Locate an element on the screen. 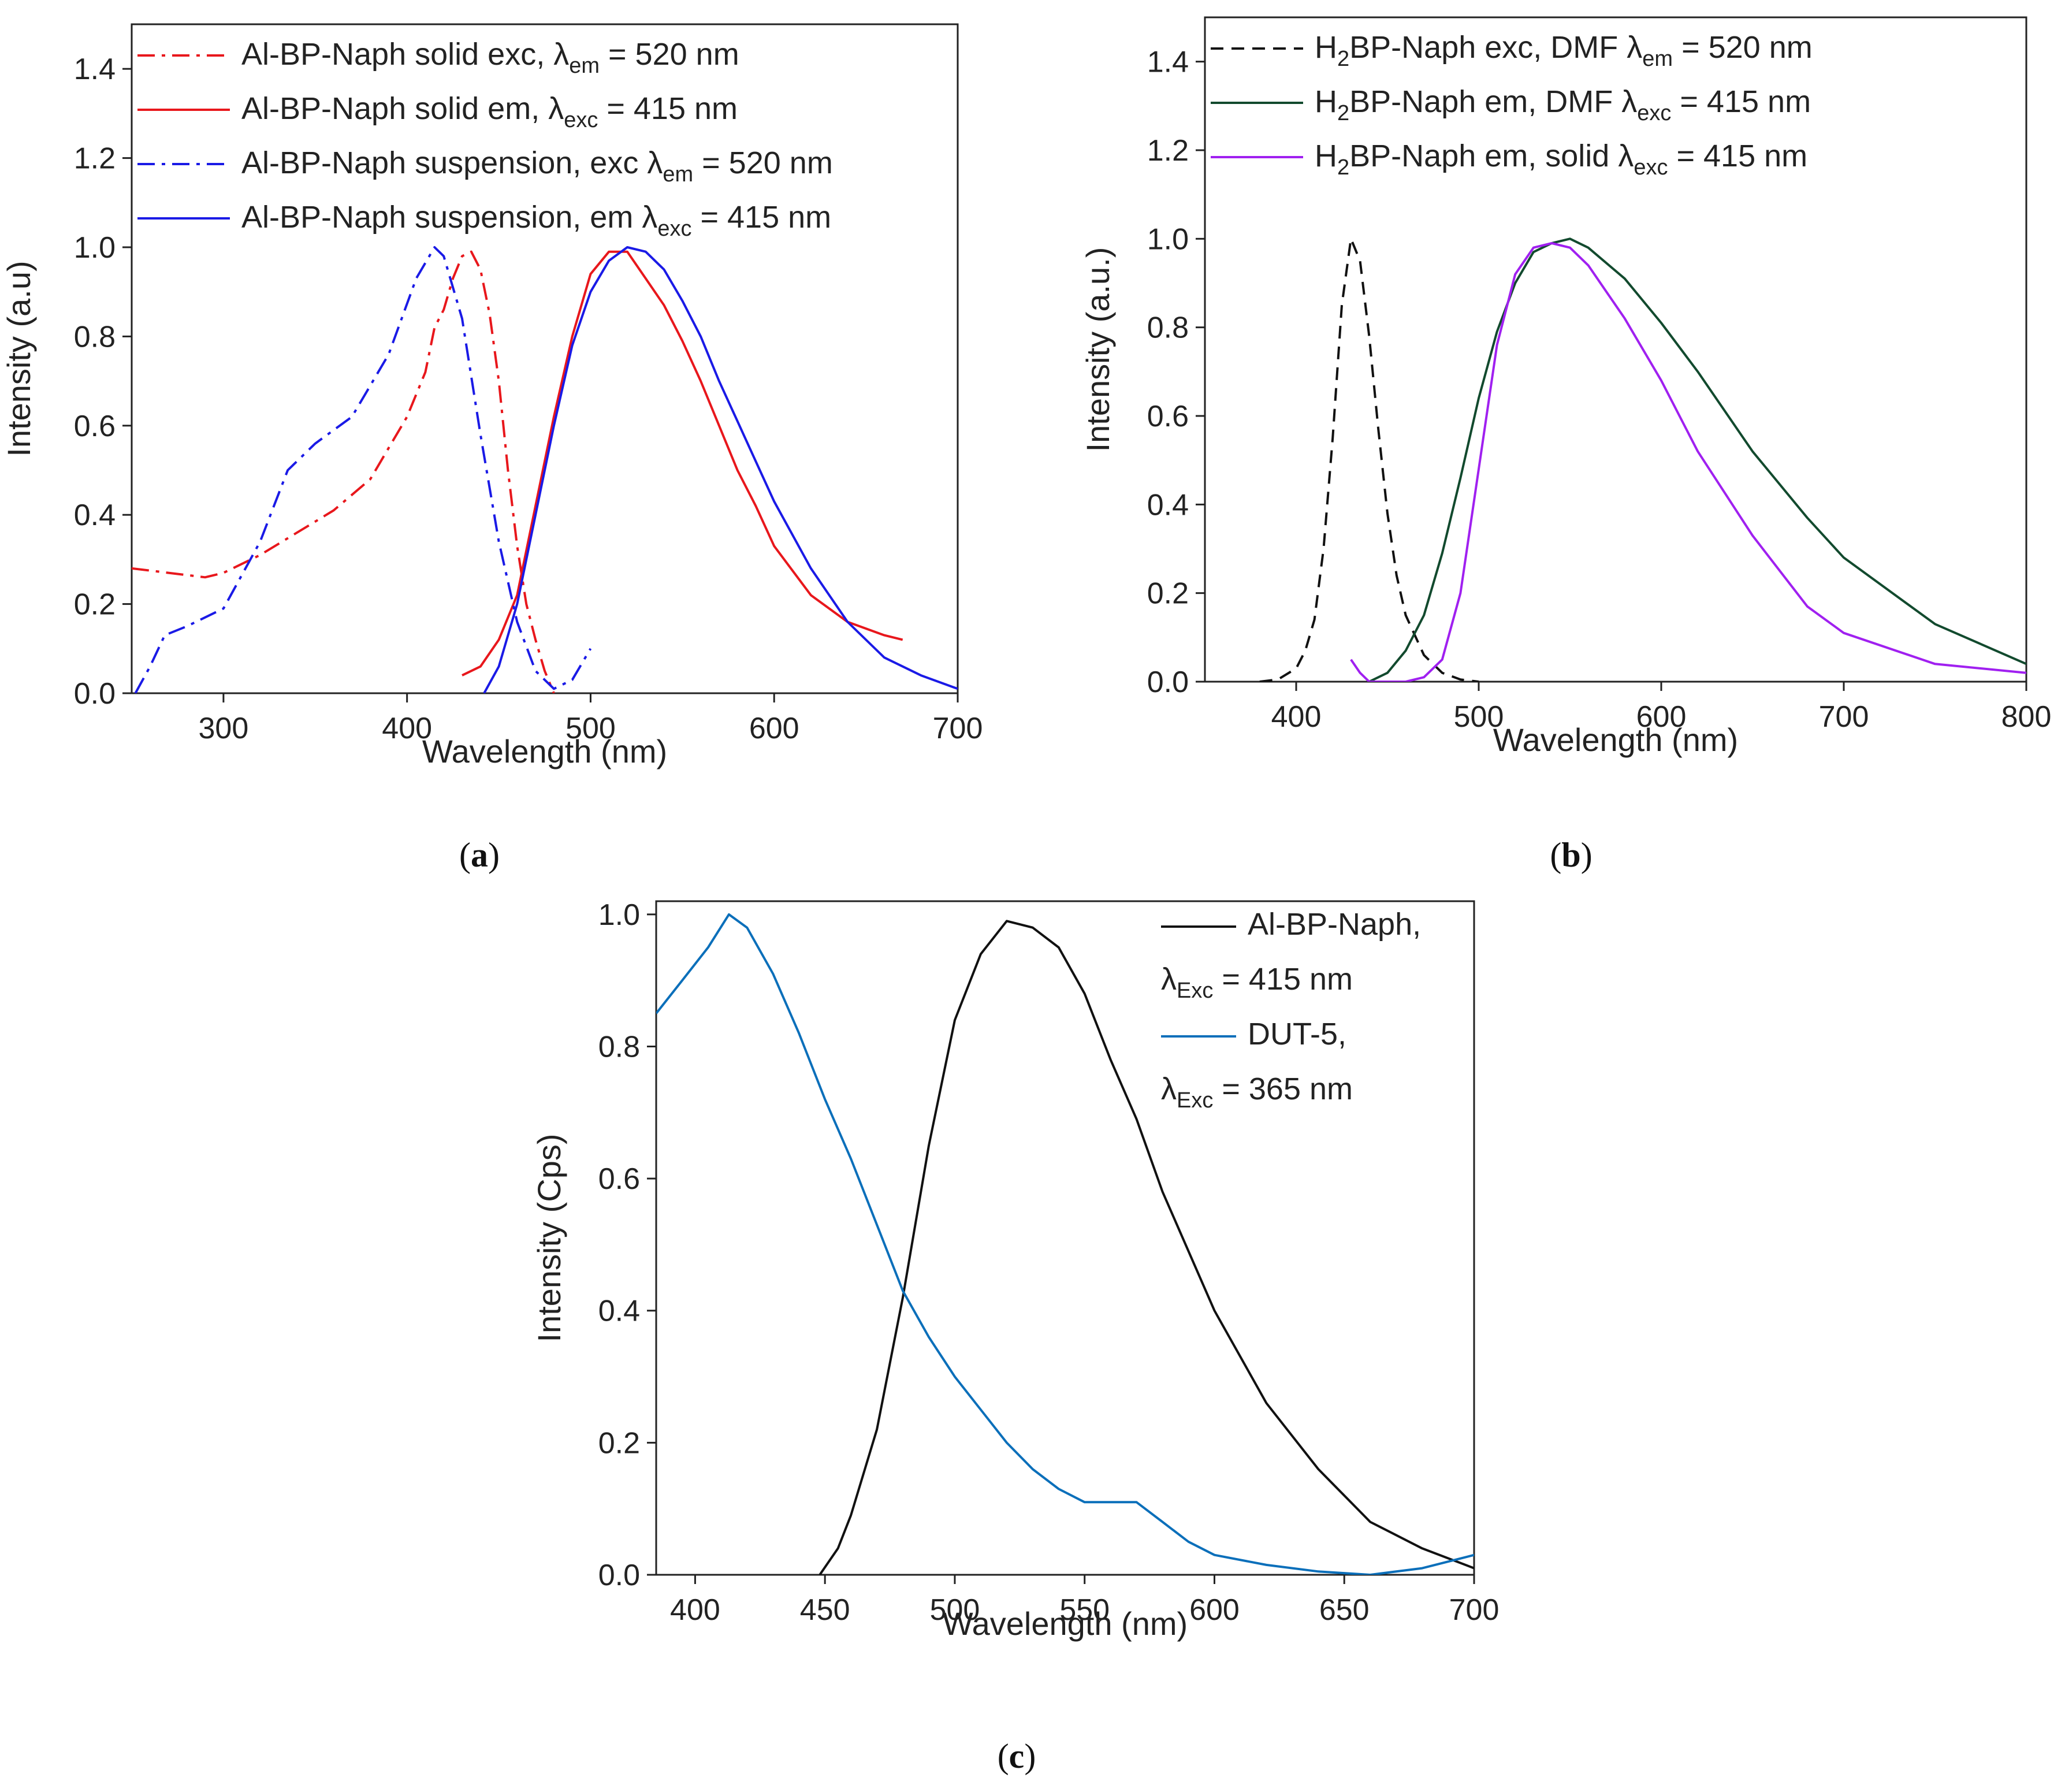 This screenshot has height=1792, width=2065. legend-entry-2: H2BP-Naph em, DMF λexc = 415 nm is located at coordinates (1511, 104).